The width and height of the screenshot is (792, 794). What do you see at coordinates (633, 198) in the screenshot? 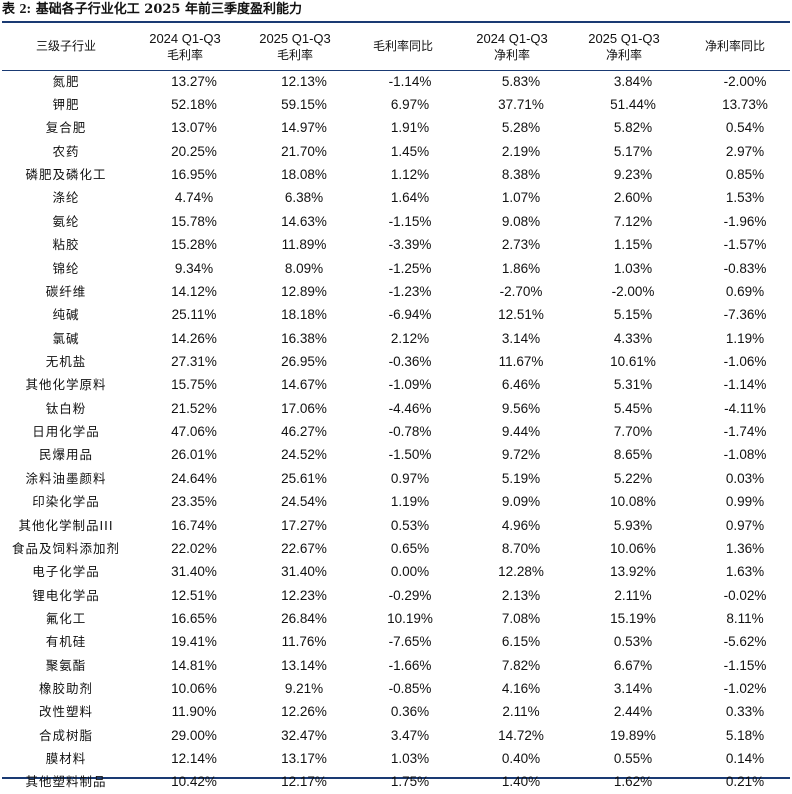
I see `net-margin-2025-cell: 2.60%` at bounding box center [633, 198].